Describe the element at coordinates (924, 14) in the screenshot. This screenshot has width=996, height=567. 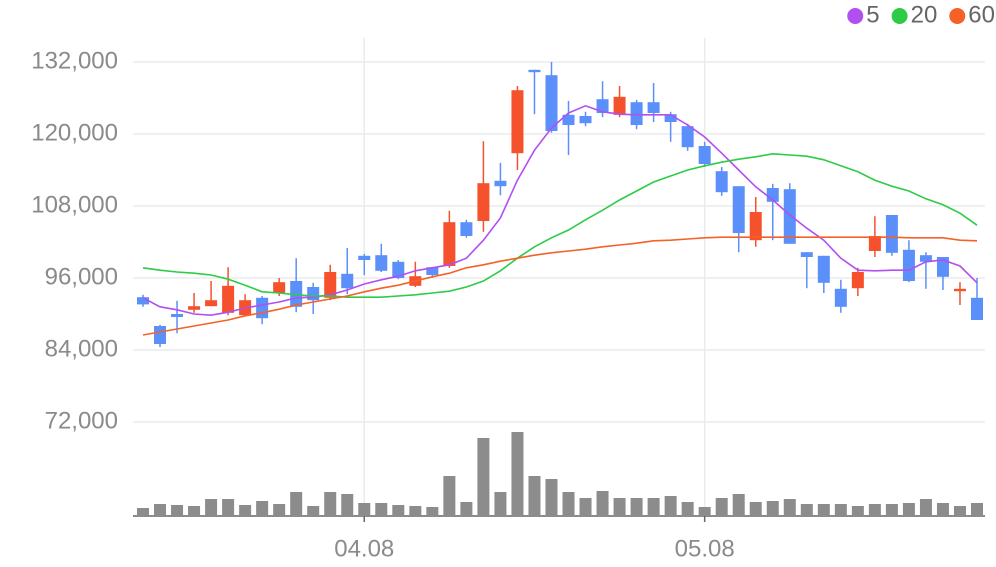
I see `legend-label: 20` at that location.